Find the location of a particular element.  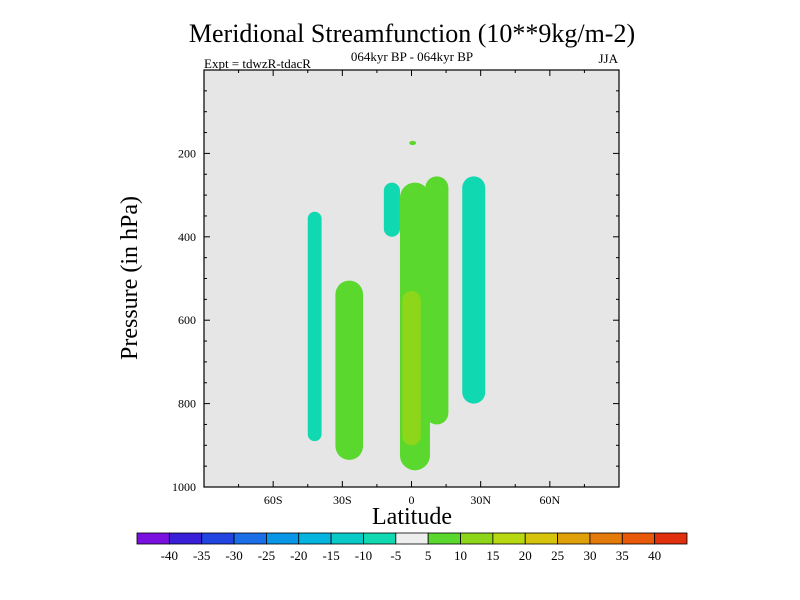

colorbar-label: 40 is located at coordinates (654, 555).